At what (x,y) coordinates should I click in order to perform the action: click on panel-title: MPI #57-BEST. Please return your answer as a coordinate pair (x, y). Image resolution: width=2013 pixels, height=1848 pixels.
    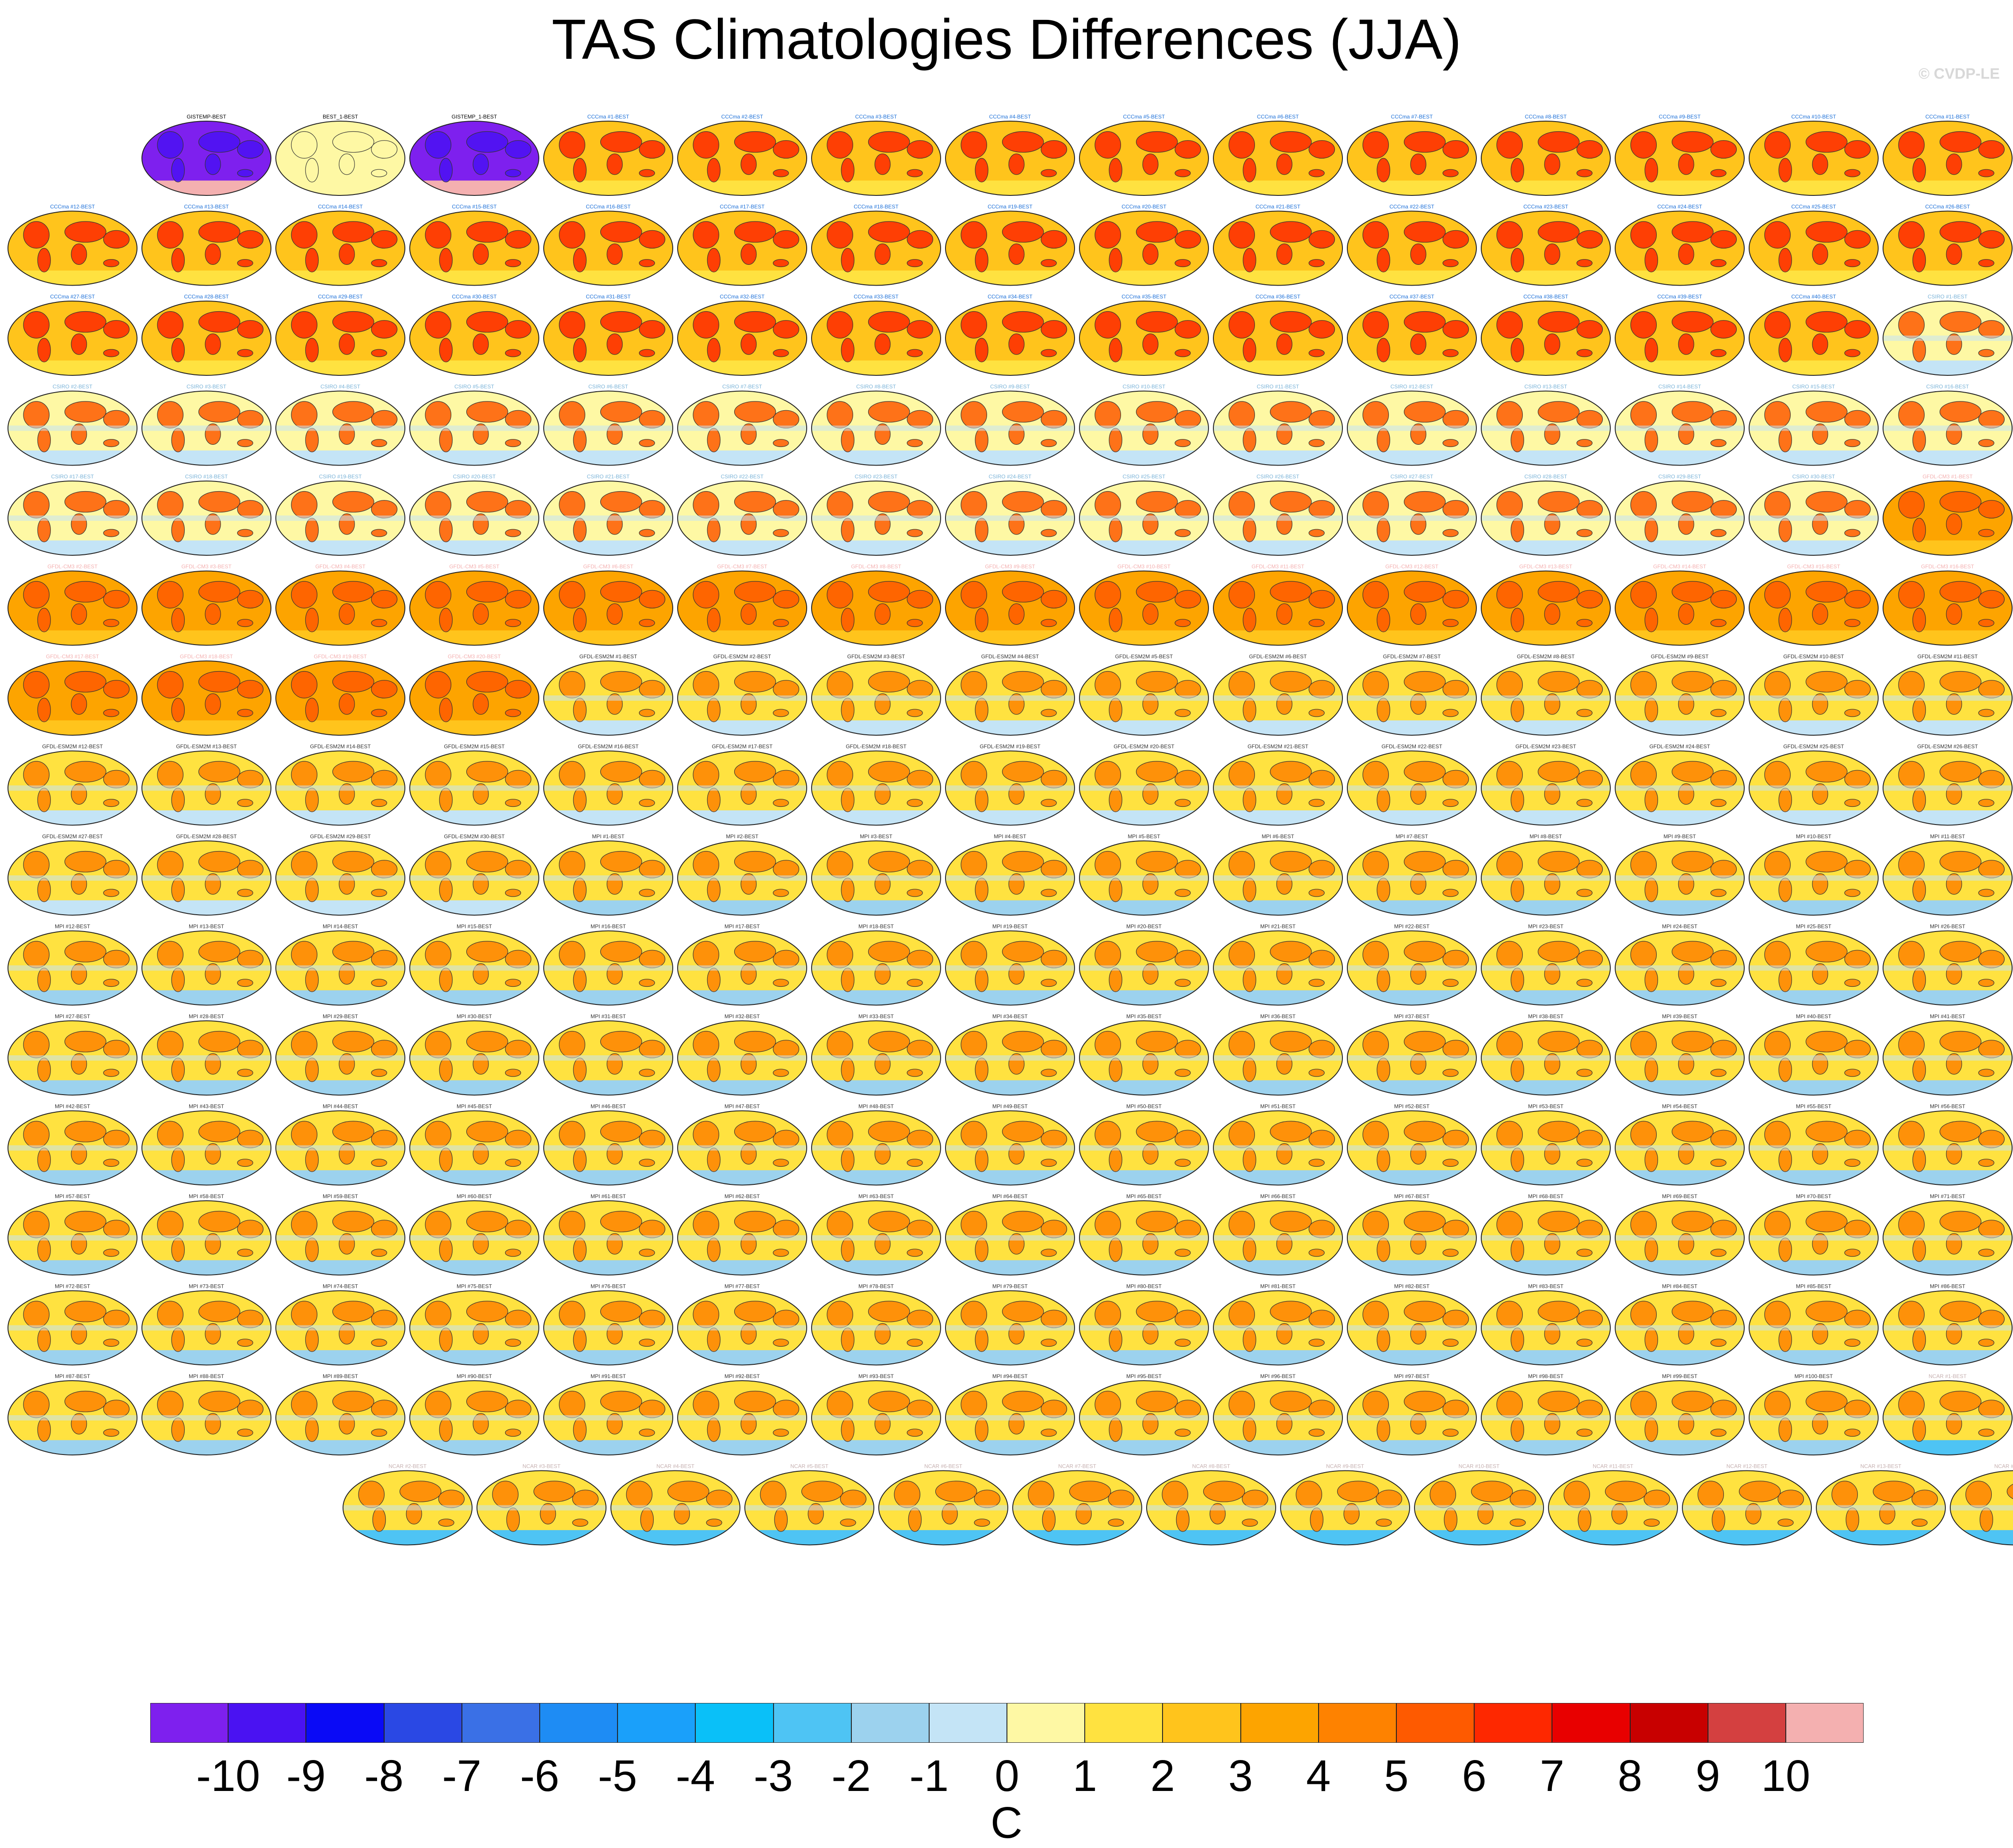
    Looking at the image, I should click on (73, 1196).